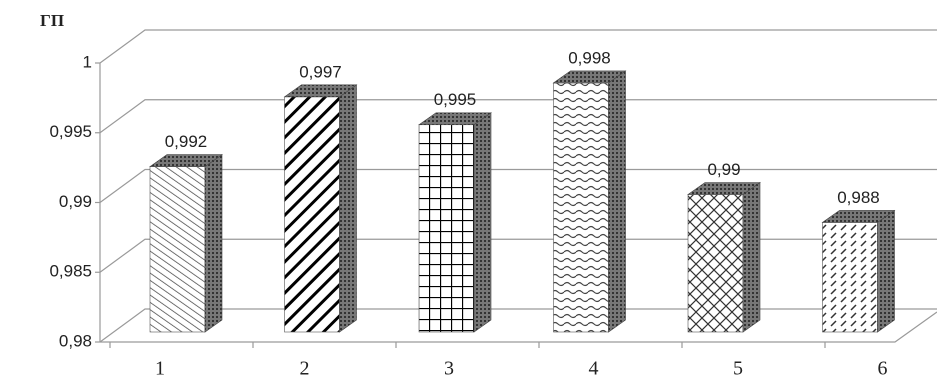 The width and height of the screenshot is (937, 387). I want to click on value-label: 0,997, so click(320, 71).